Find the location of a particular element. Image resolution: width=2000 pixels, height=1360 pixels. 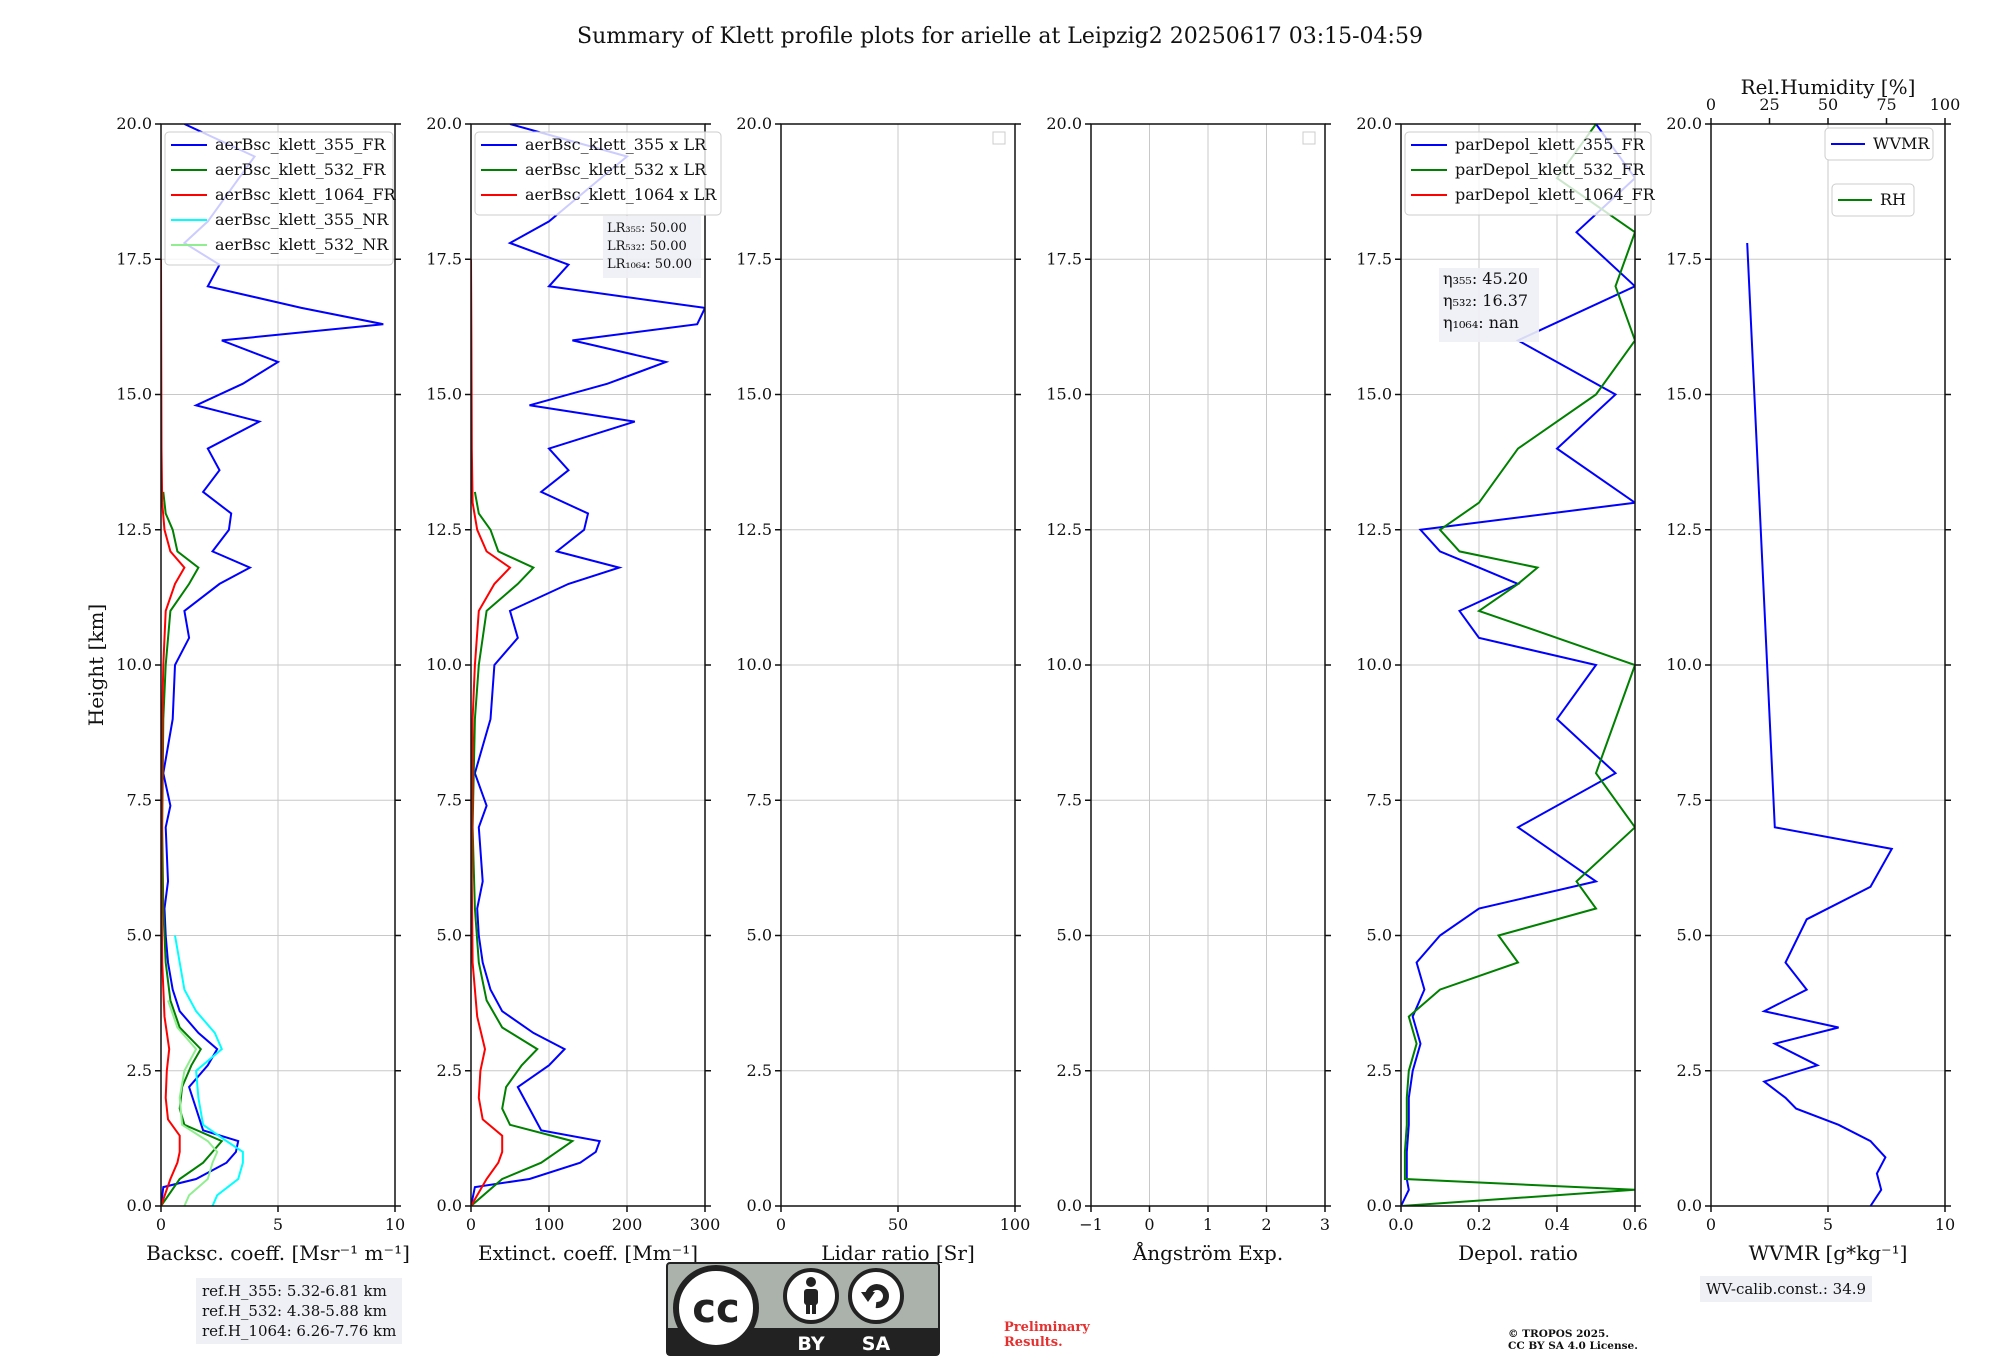

legend-entry: aerBsc_klett_1064_FR is located at coordinates (306, 194).